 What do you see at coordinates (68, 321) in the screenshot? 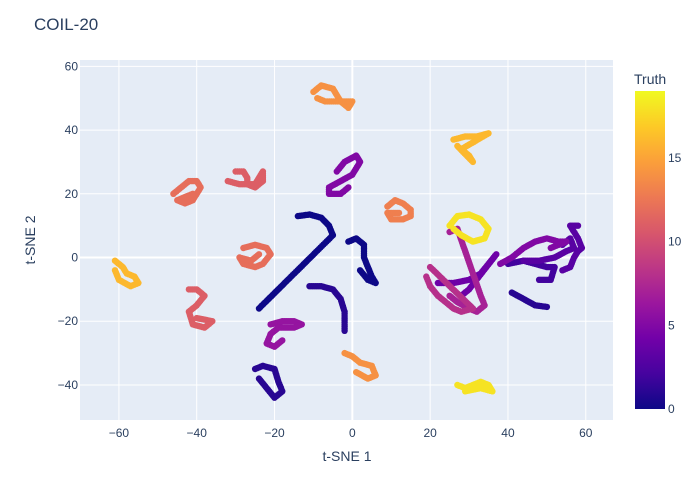
I see `y-tick-label: −20` at bounding box center [68, 321].